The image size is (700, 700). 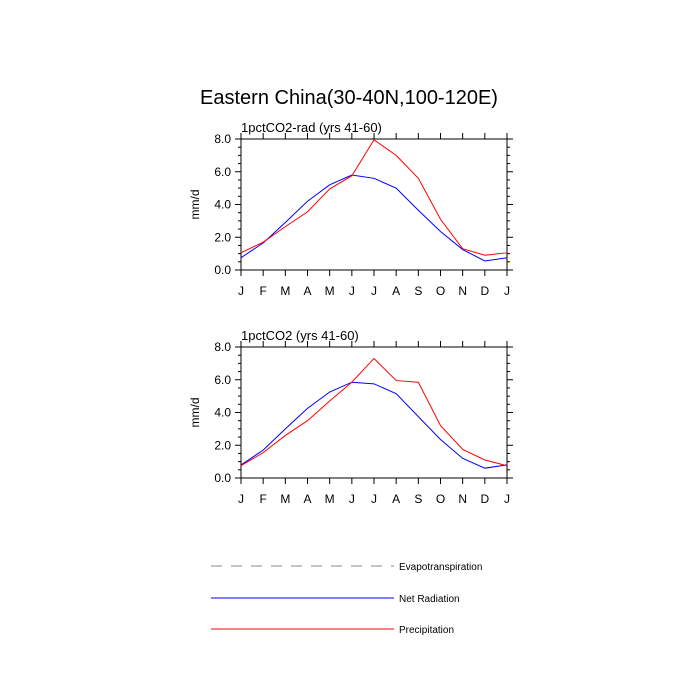 What do you see at coordinates (429, 599) in the screenshot?
I see `legend-label: Net Radiation` at bounding box center [429, 599].